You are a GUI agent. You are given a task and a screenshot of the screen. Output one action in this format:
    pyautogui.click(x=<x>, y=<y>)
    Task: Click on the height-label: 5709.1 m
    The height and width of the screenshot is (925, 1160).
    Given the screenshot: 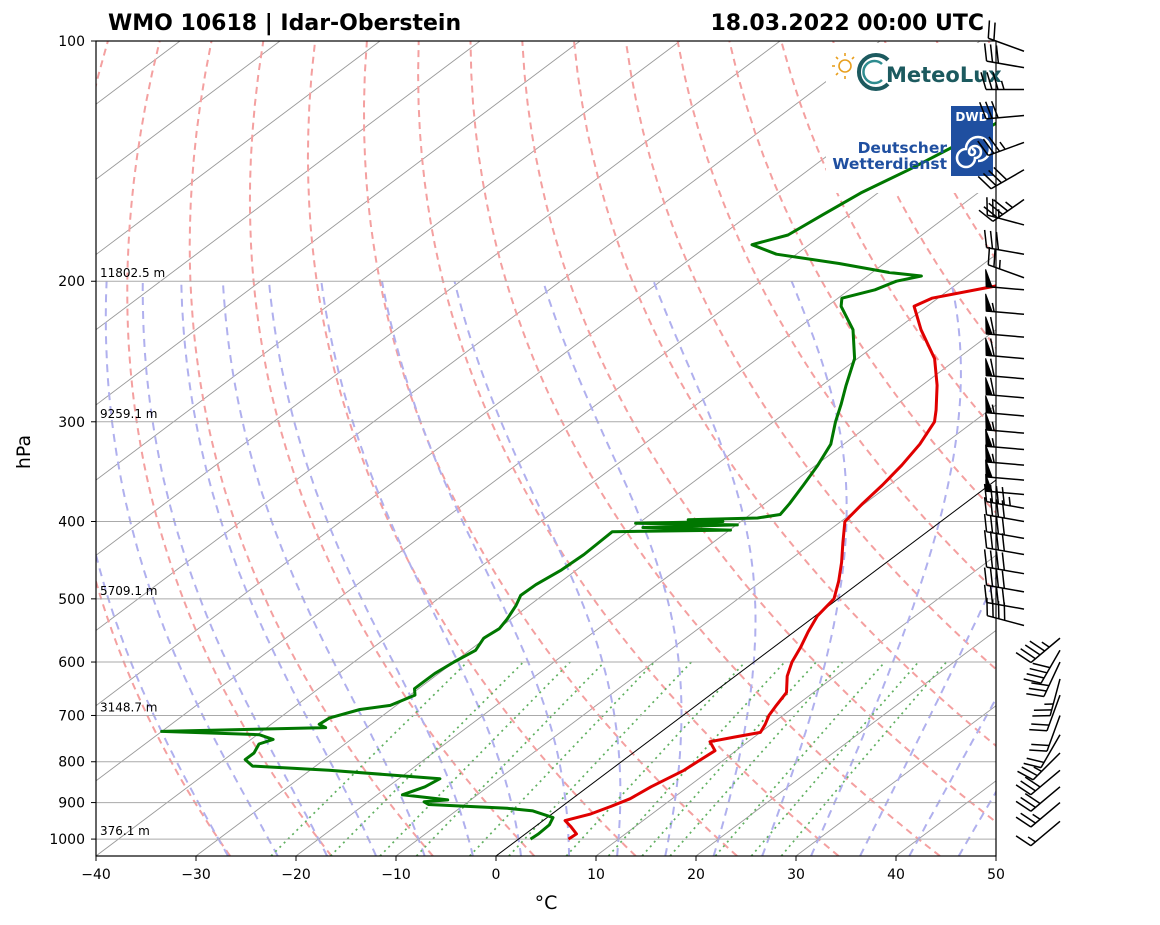 What is the action you would take?
    pyautogui.click(x=129, y=591)
    